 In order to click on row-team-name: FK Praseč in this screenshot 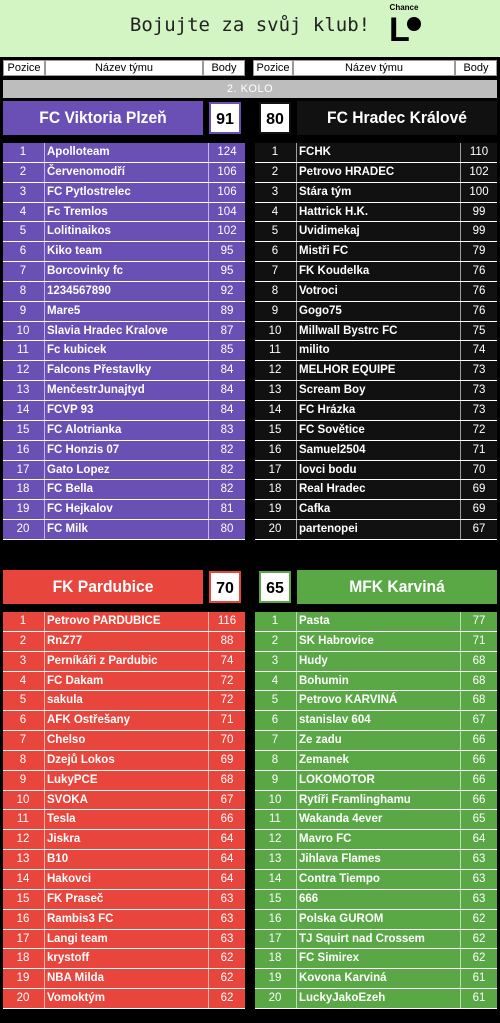, I will do `click(75, 898)`.